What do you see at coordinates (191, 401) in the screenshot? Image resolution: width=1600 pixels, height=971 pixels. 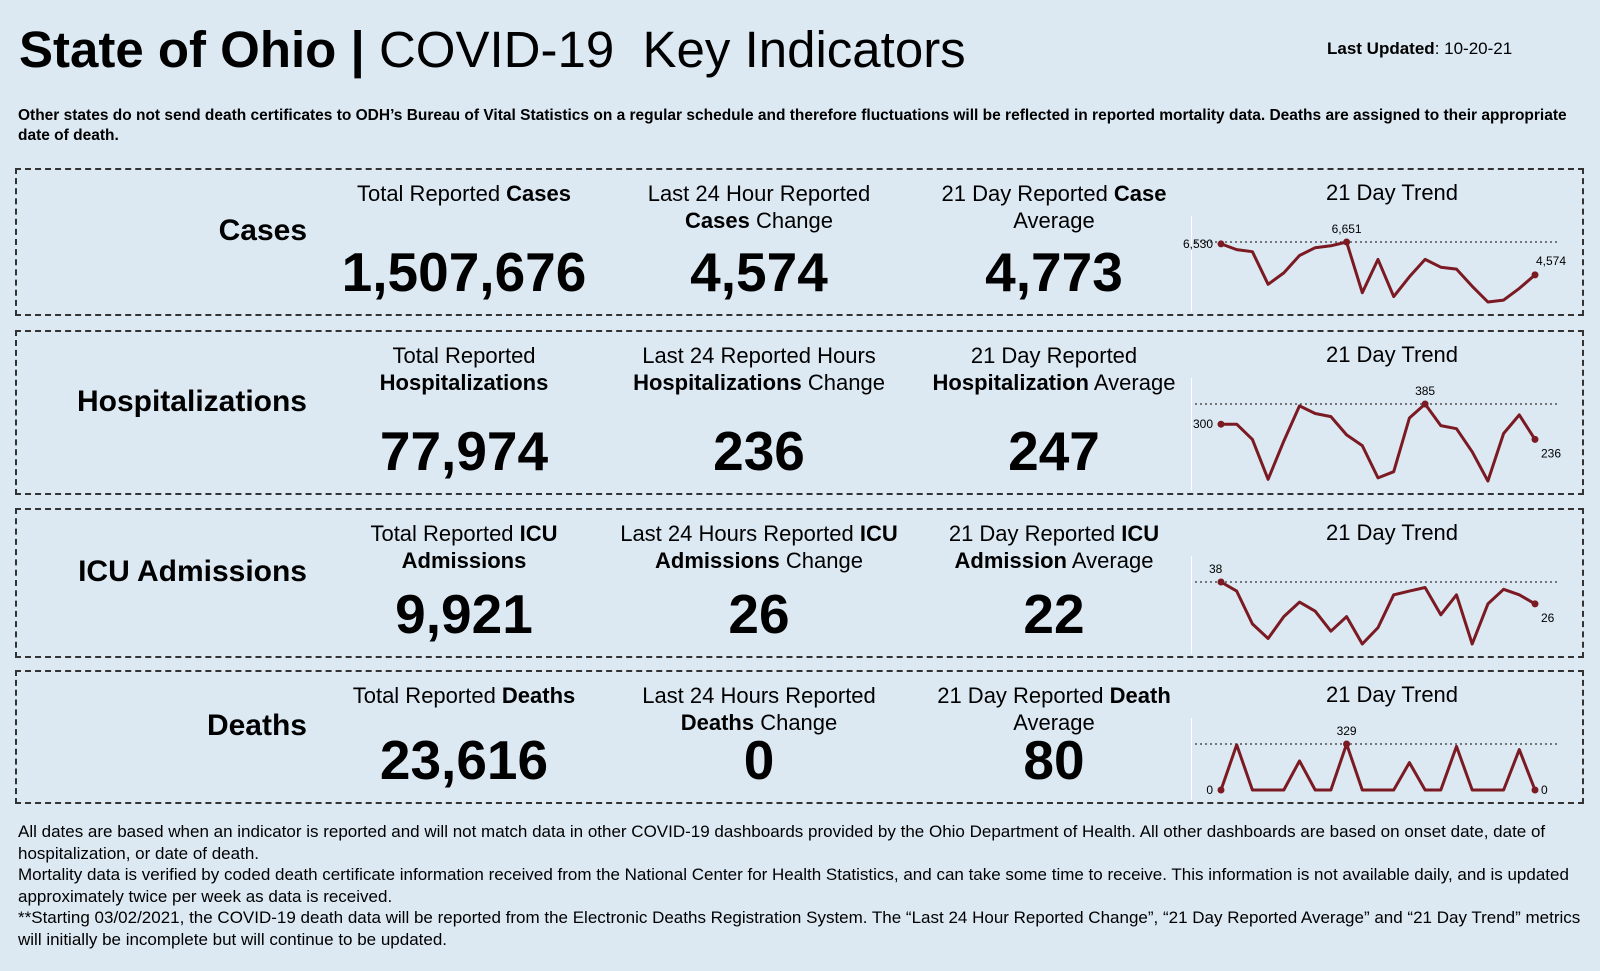 I see `row-label: Hospitalizations` at bounding box center [191, 401].